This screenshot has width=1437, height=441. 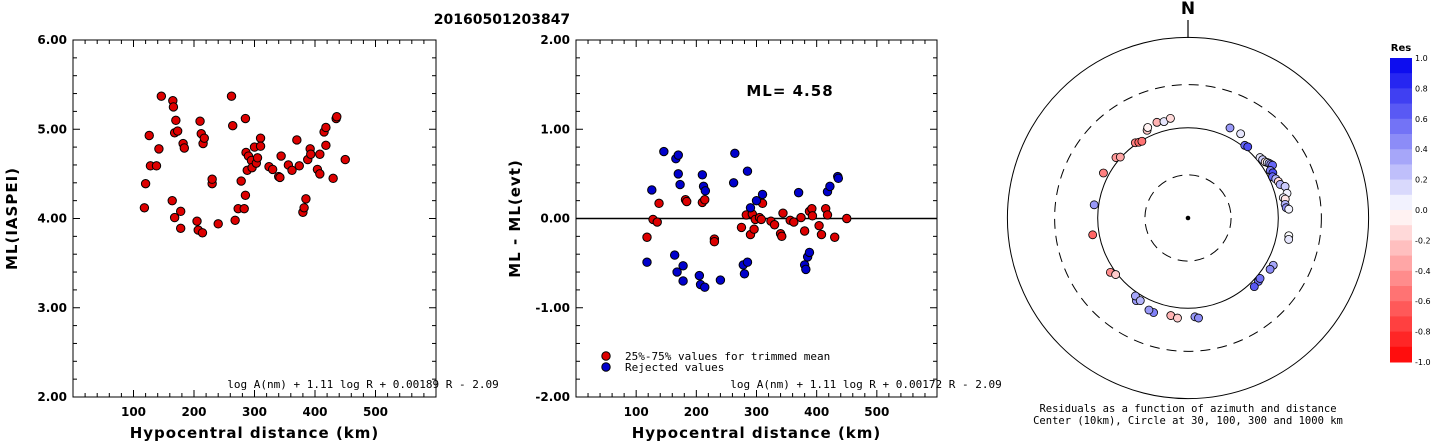 I want to click on colorbar-tick-label: -0.6, so click(x=1423, y=301).